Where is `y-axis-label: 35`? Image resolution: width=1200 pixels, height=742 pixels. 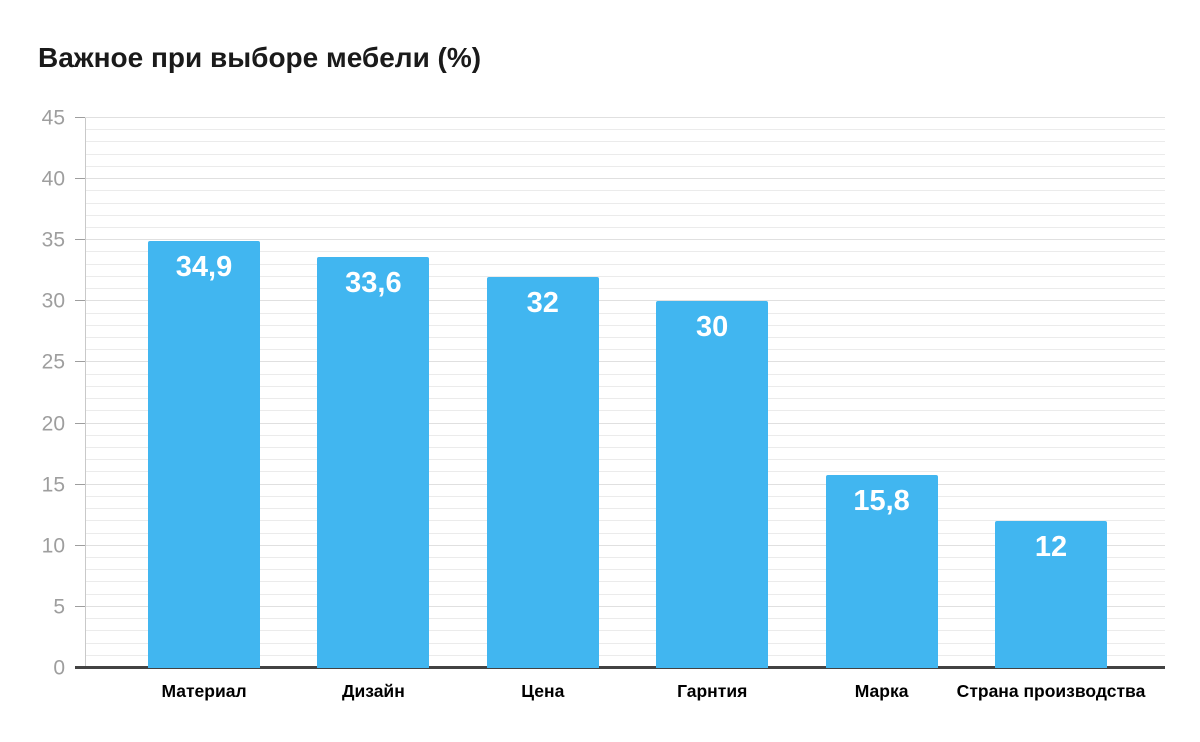
y-axis-label: 35 is located at coordinates (53, 240).